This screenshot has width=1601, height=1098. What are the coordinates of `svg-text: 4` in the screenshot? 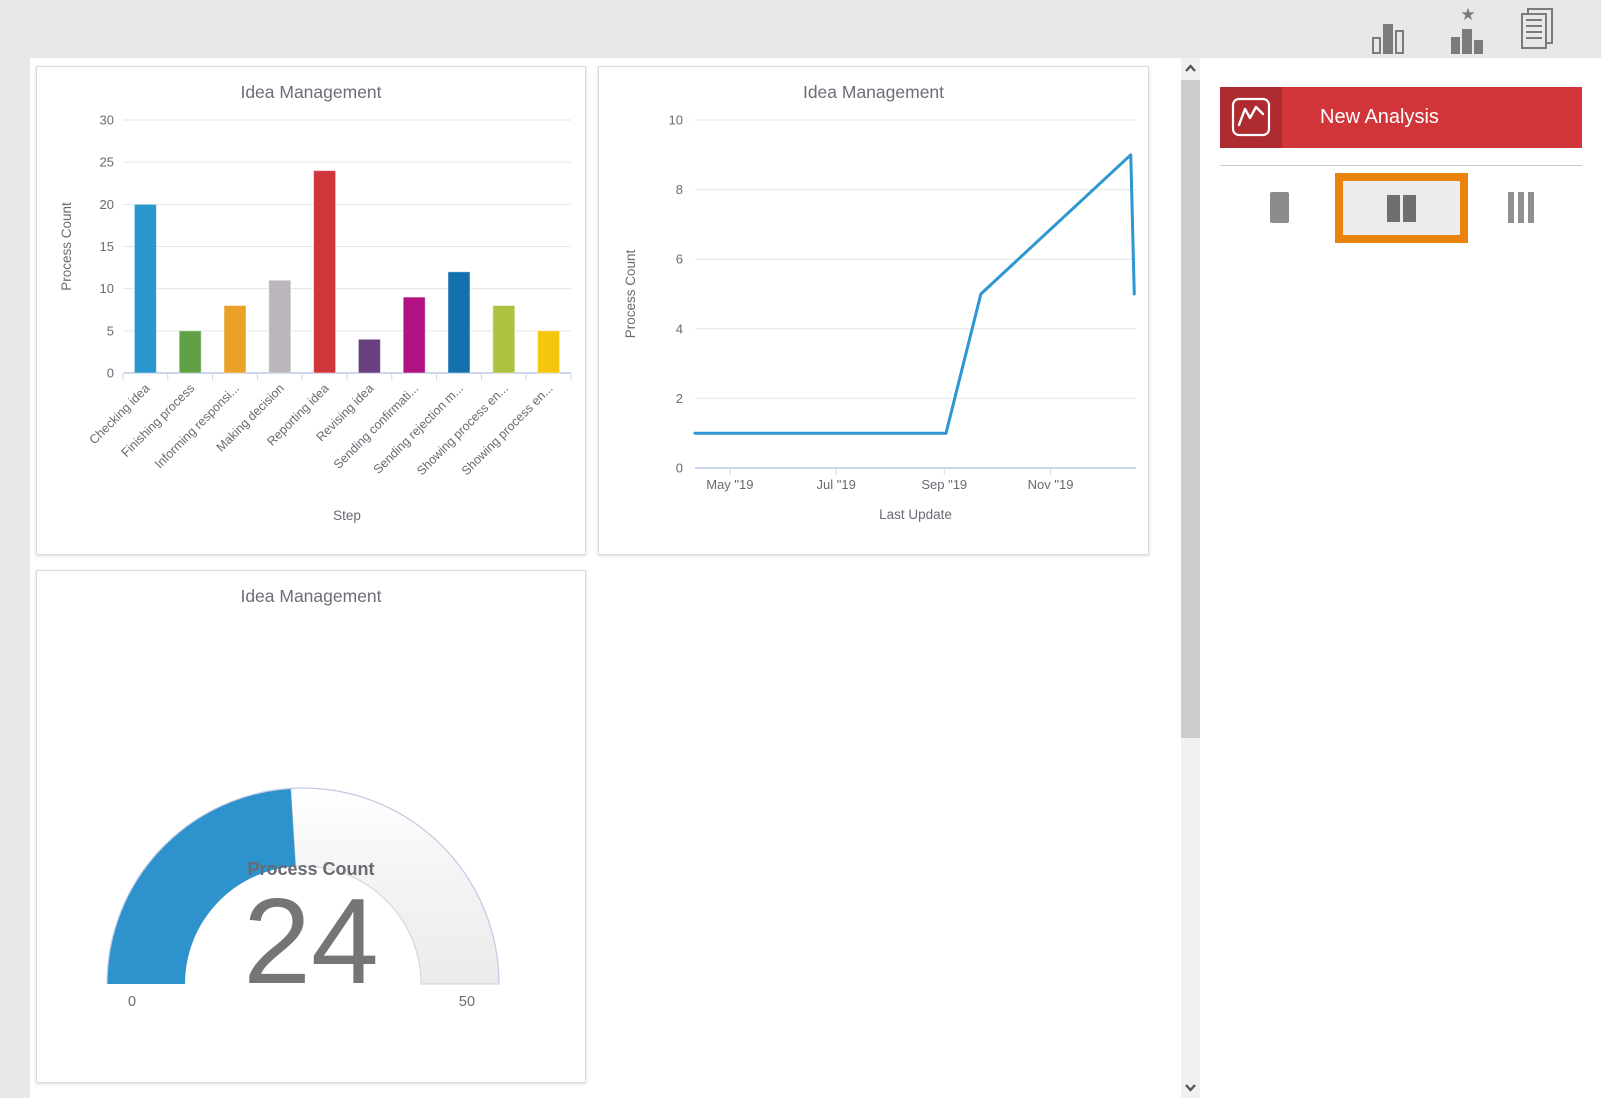 It's located at (679, 328).